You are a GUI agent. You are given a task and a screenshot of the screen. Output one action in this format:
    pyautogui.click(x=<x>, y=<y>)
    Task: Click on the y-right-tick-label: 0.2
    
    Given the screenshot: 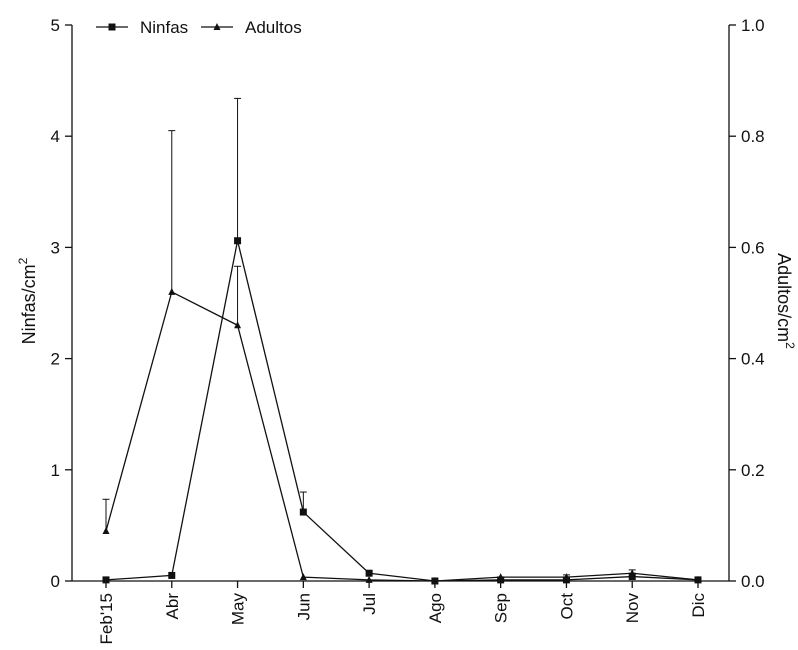 What is the action you would take?
    pyautogui.click(x=753, y=470)
    